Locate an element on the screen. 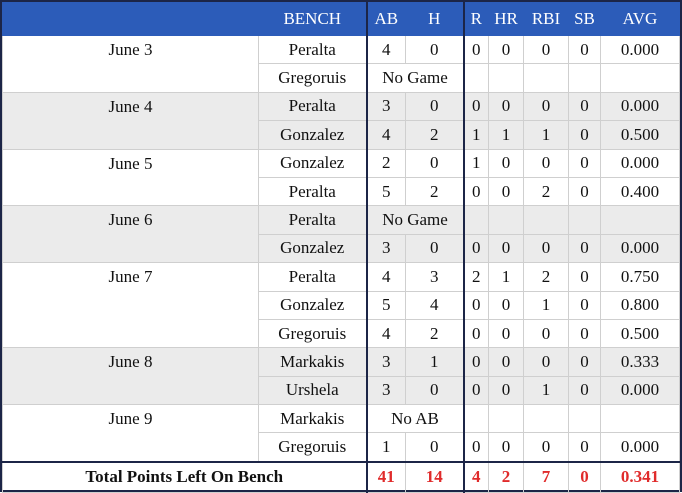 The height and width of the screenshot is (493, 682). total-cell: 41 is located at coordinates (385, 476).